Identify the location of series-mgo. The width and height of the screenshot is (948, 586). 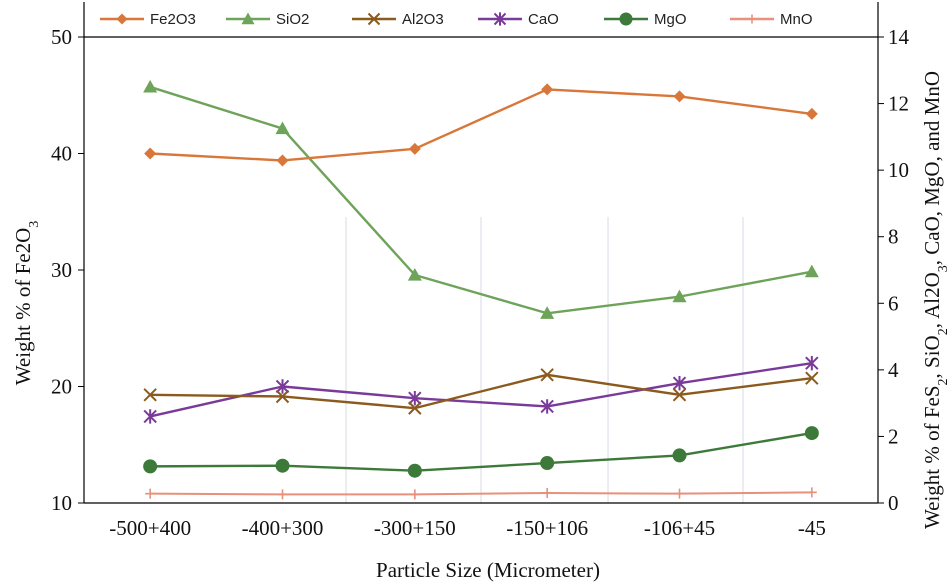
(481, 452).